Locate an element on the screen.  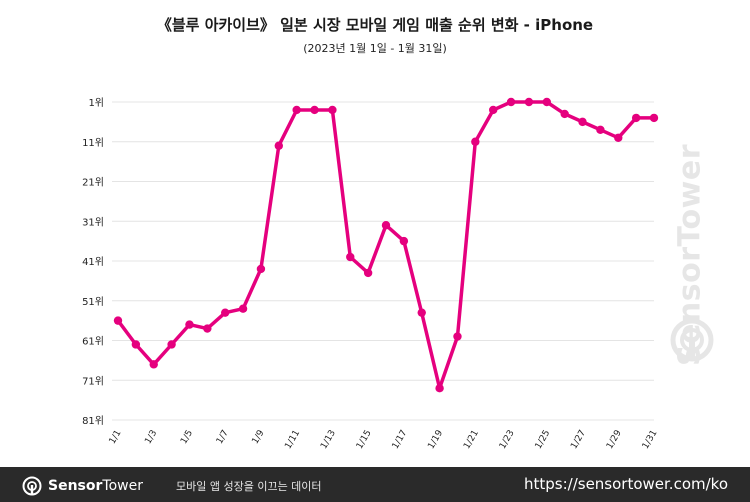
chart-title: 《블루 아카이브》 일본 시장 모바일 게임 매출 순위 변화 - iPhone is located at coordinates (375, 25).